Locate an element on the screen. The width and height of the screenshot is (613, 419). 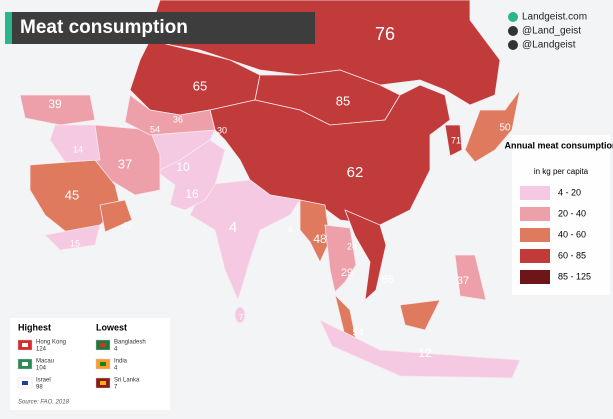
source: Source: FAO, 2018 is located at coordinates (44, 403).